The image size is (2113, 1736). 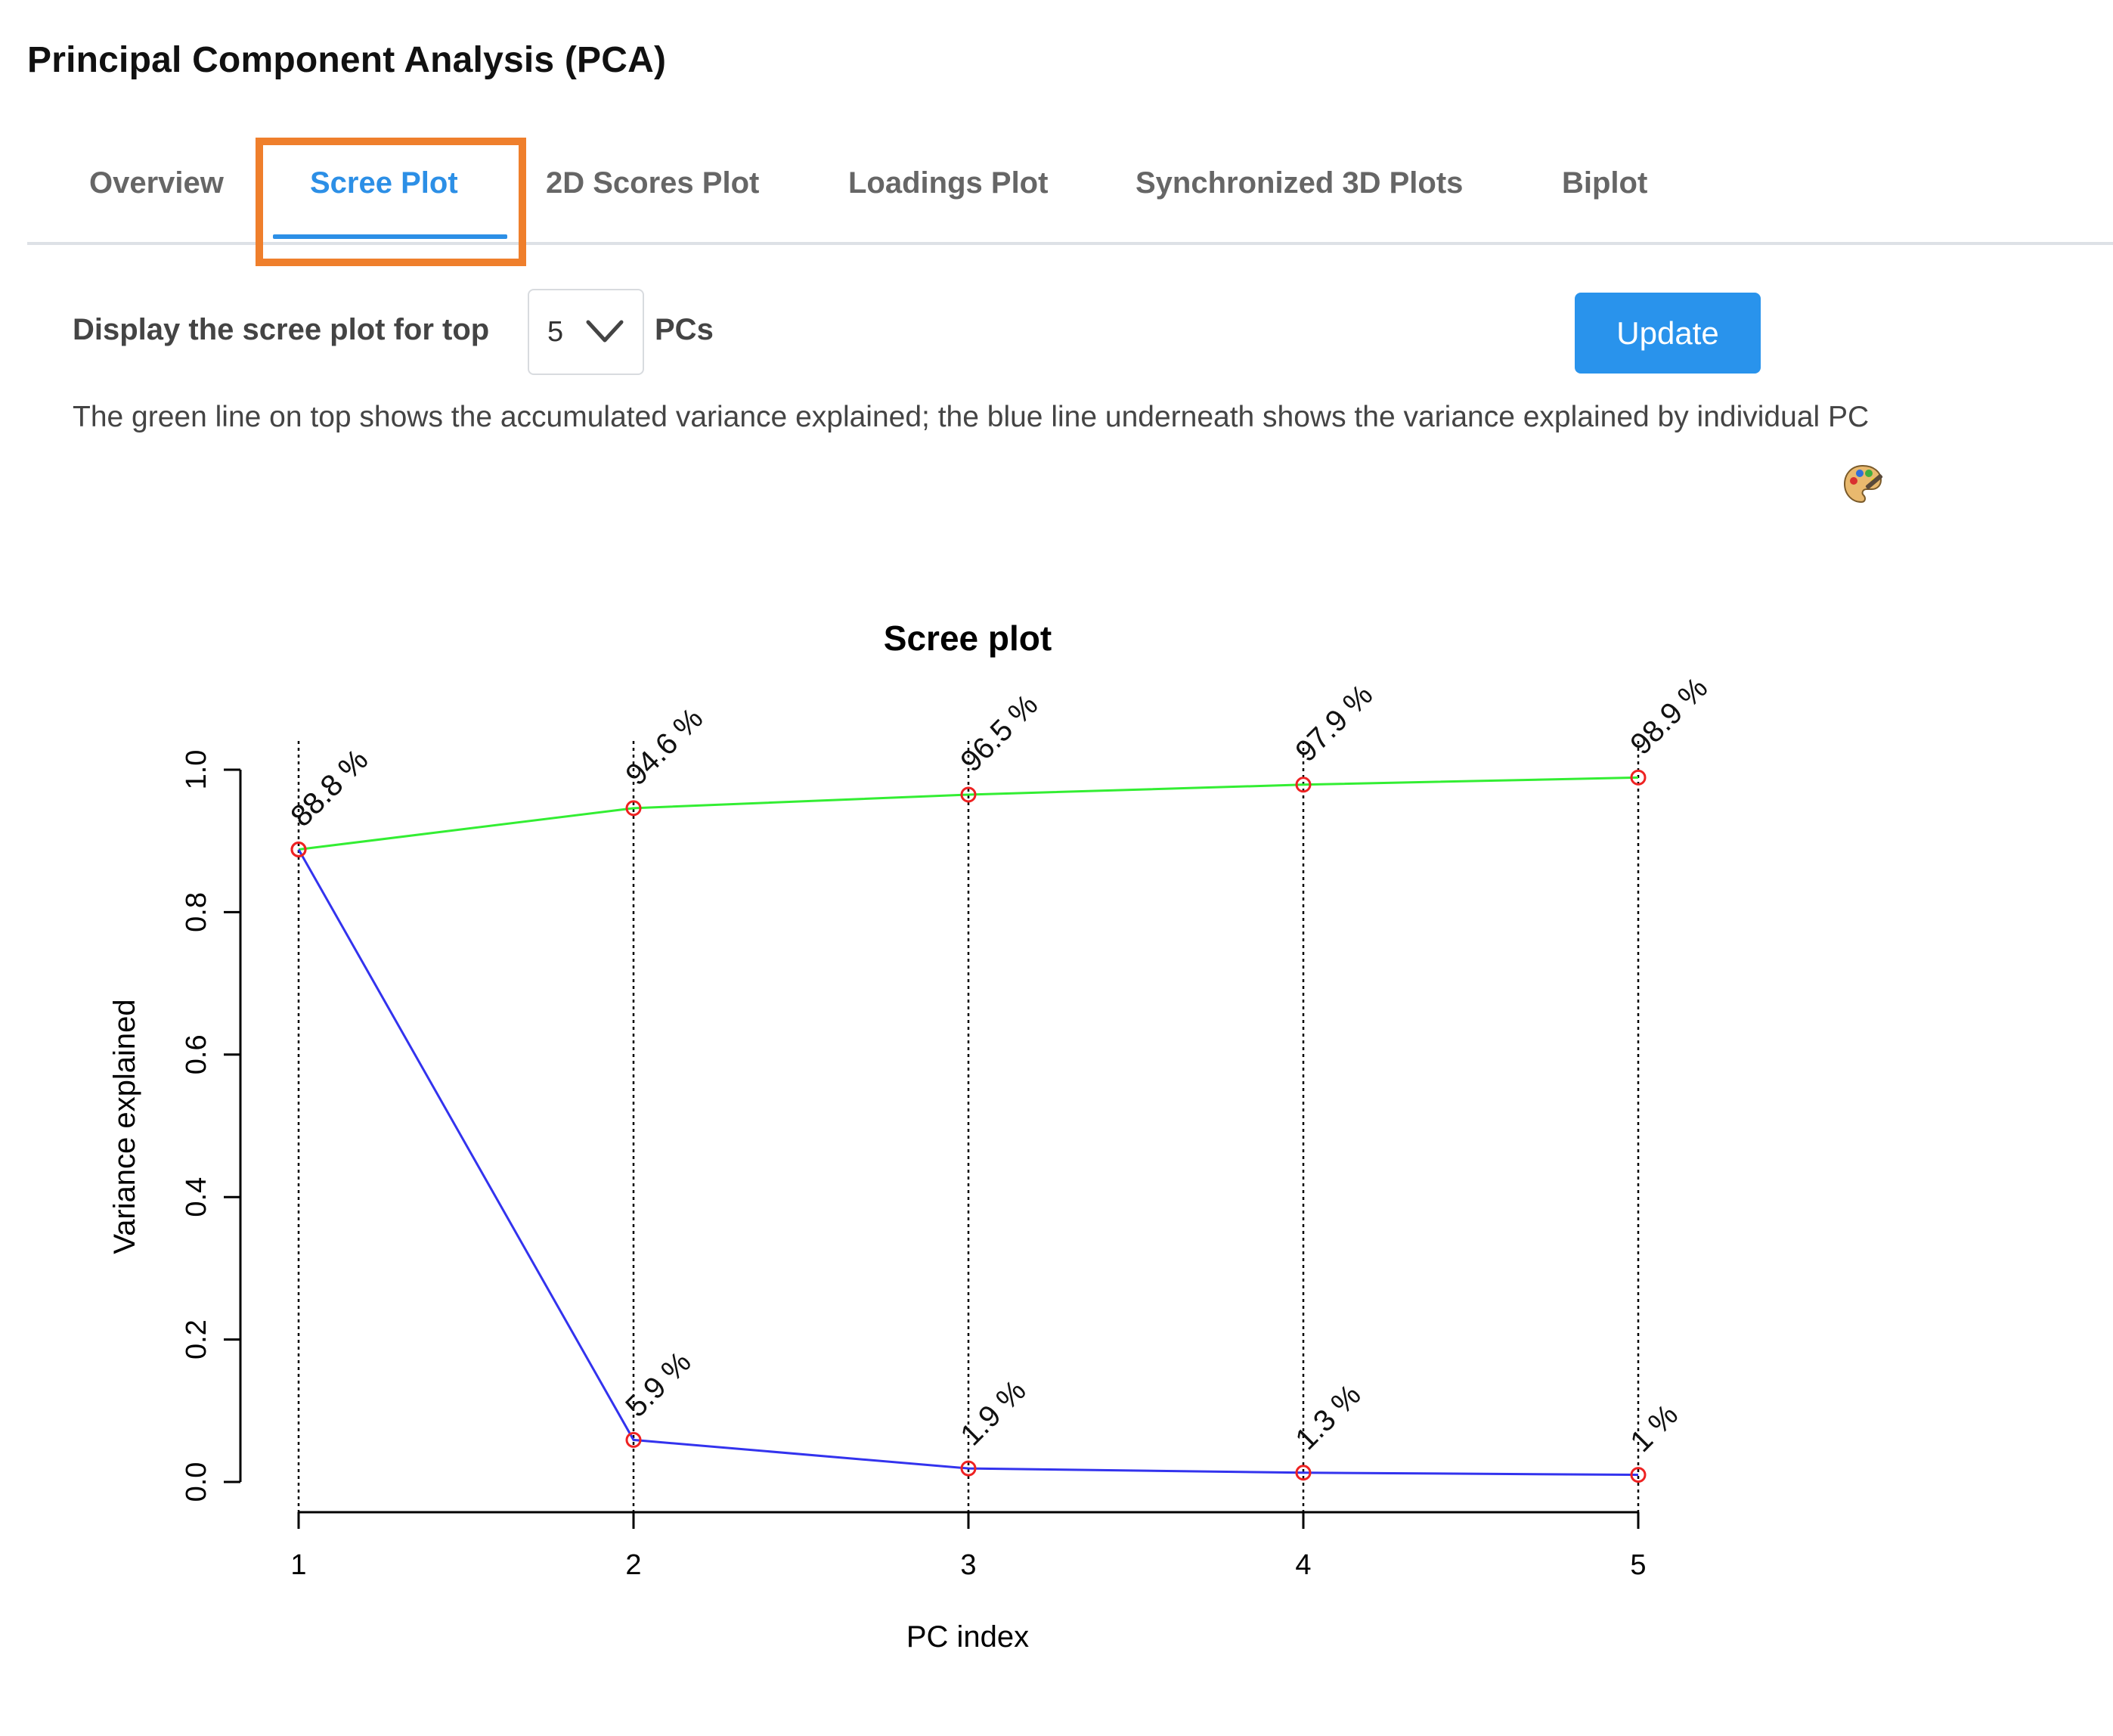 I want to click on tab-overview: Overview, so click(x=156, y=183).